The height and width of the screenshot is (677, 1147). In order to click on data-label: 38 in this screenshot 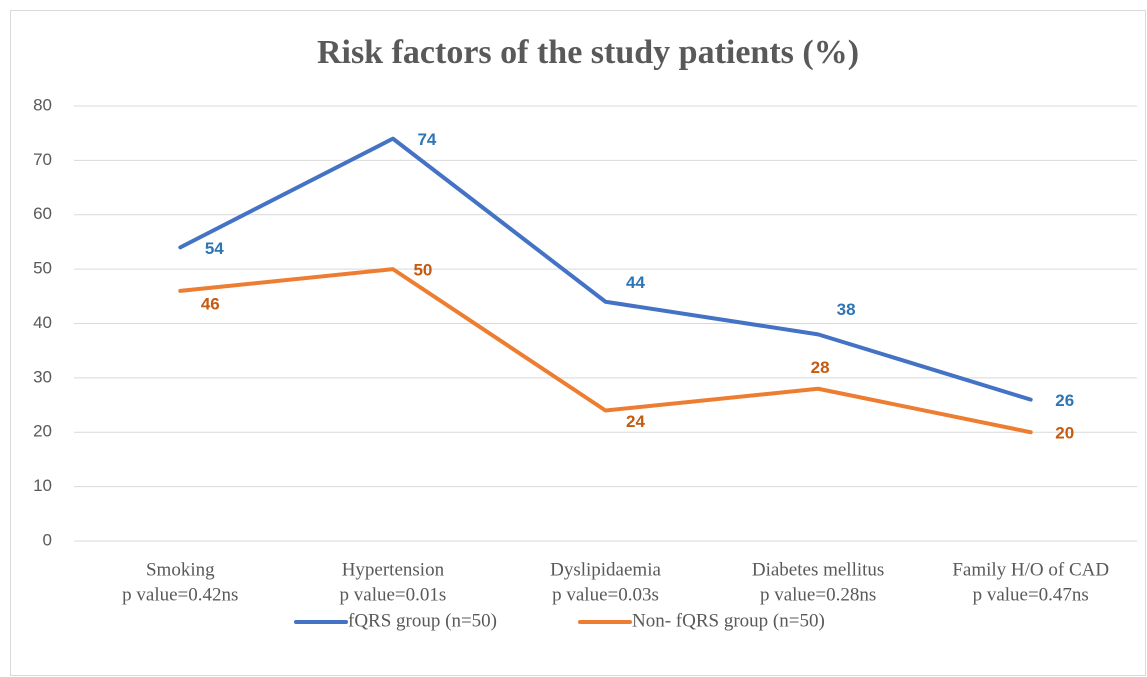, I will do `click(846, 309)`.